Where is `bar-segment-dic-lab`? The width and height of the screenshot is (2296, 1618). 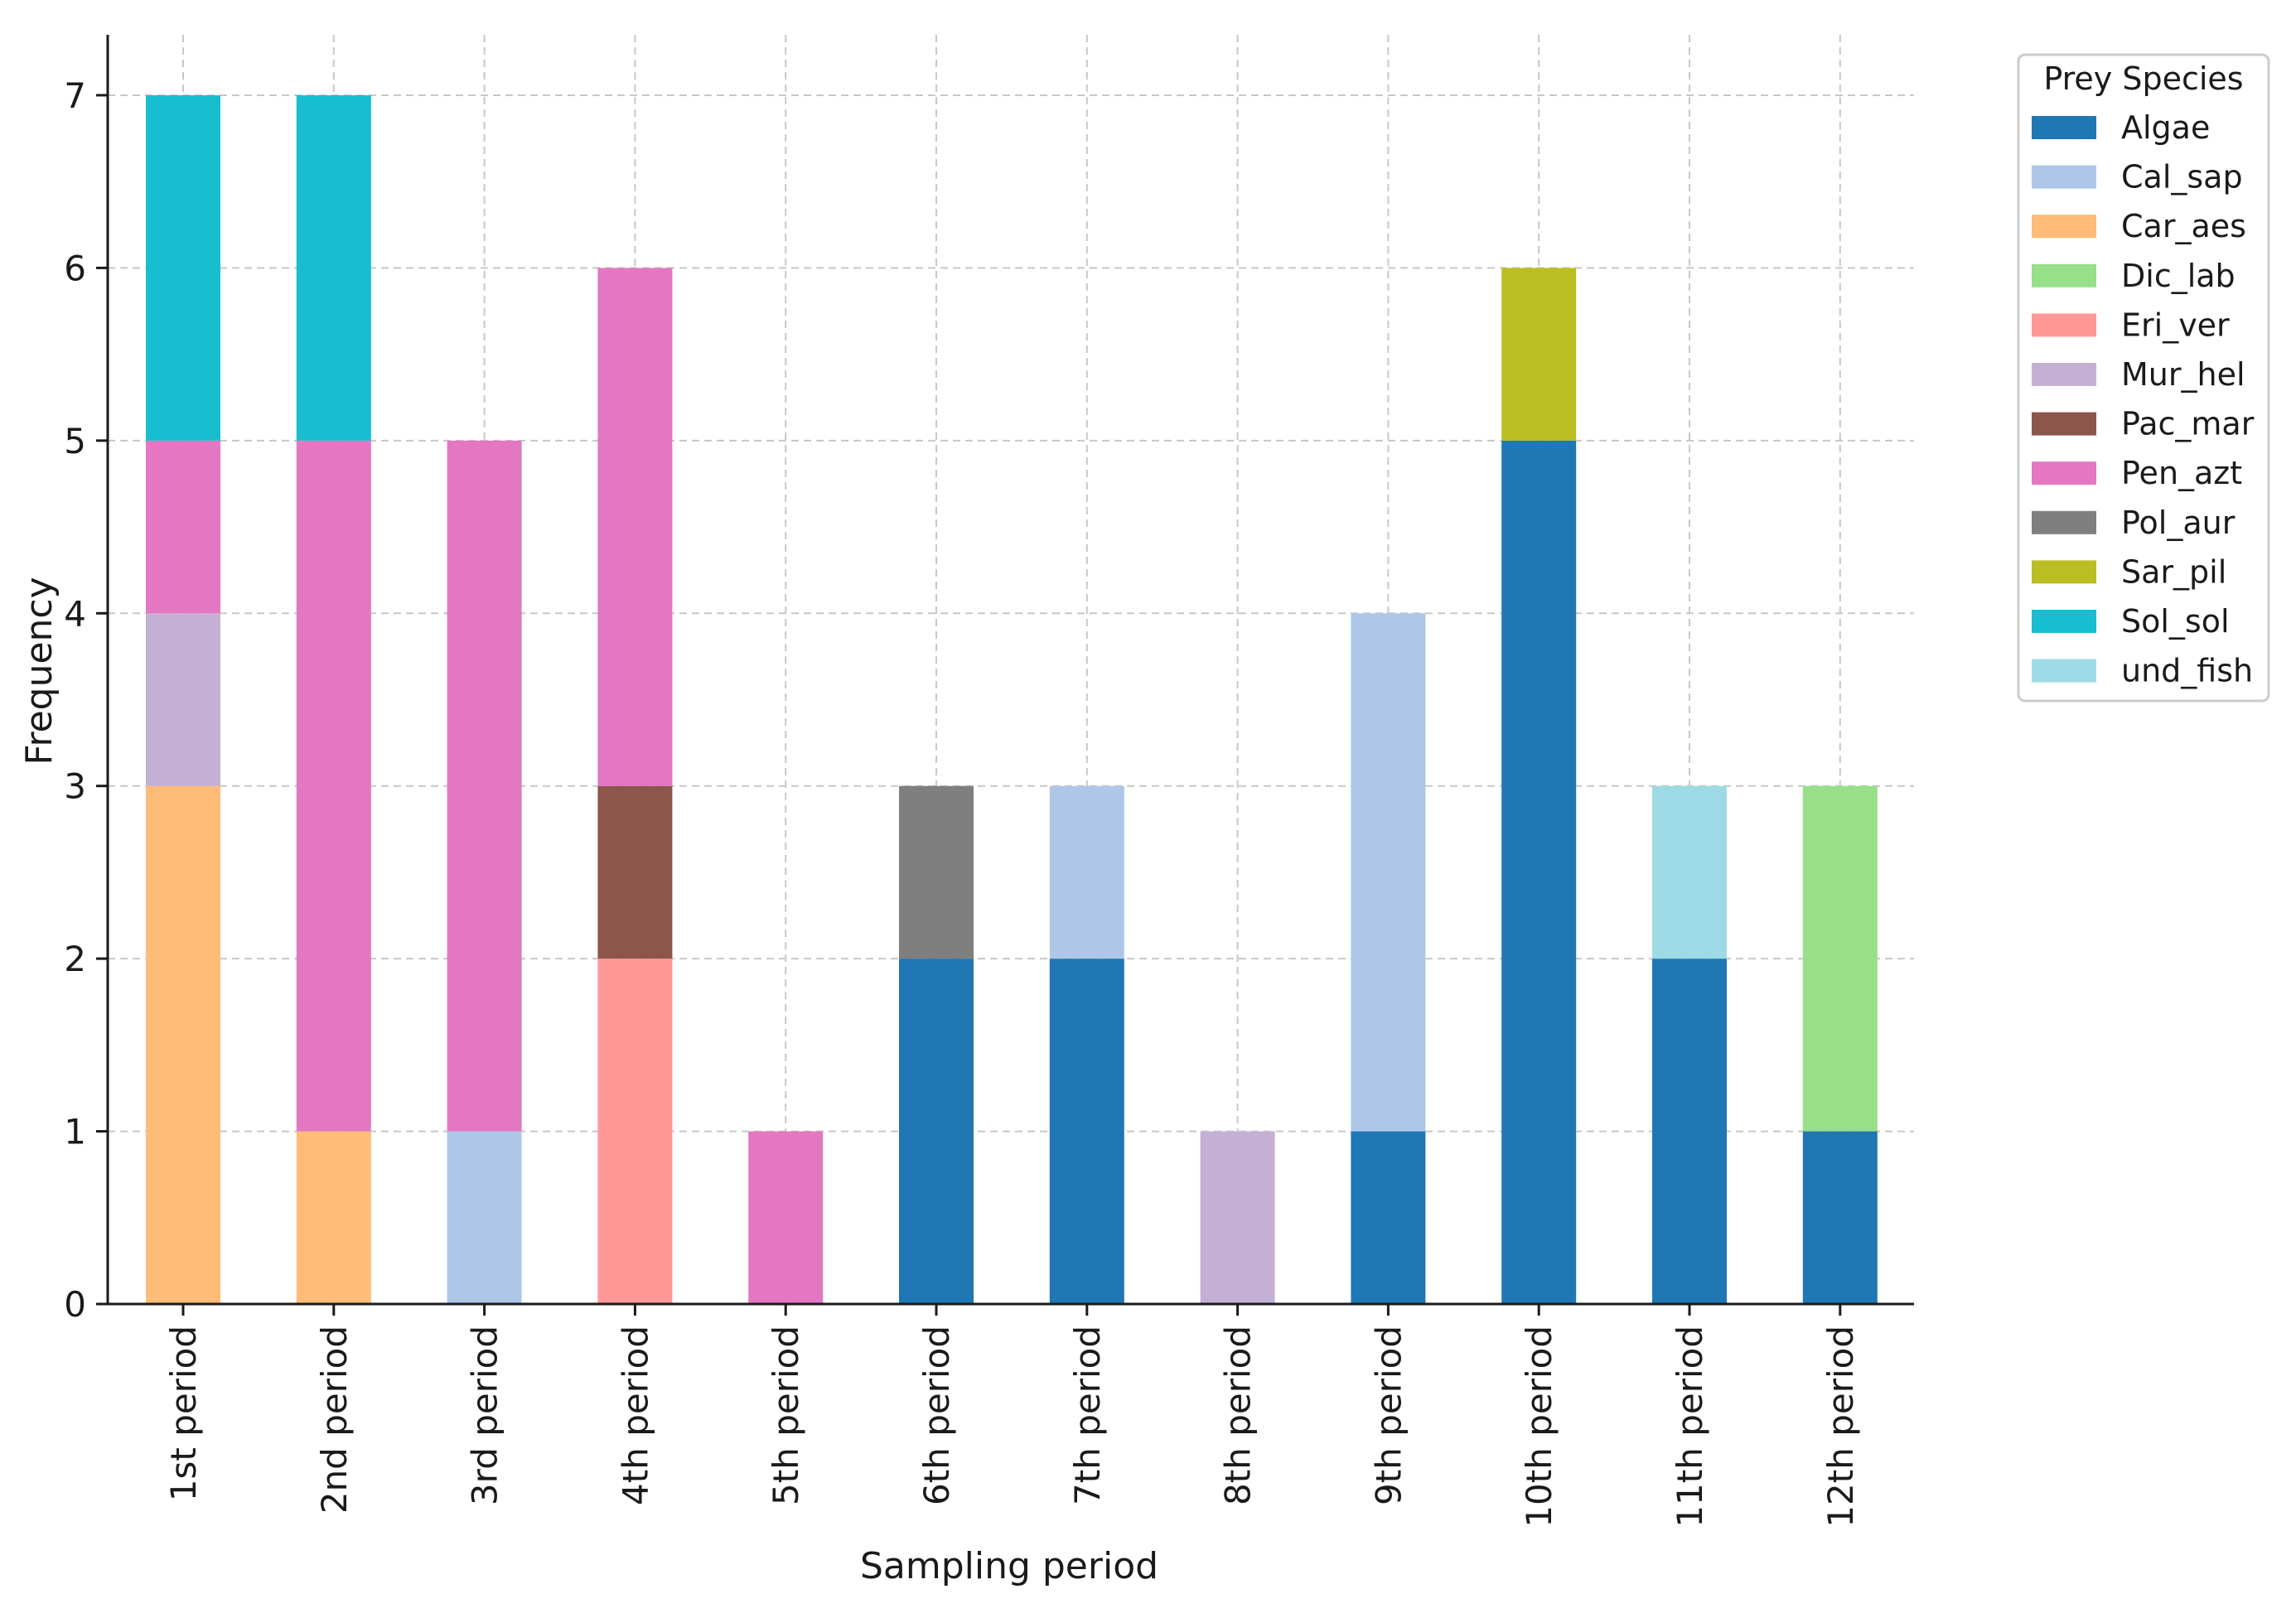
bar-segment-dic-lab is located at coordinates (1840, 958).